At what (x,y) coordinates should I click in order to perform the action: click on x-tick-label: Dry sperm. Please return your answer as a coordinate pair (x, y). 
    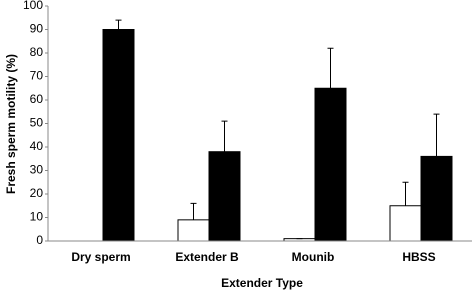
    Looking at the image, I should click on (100, 257).